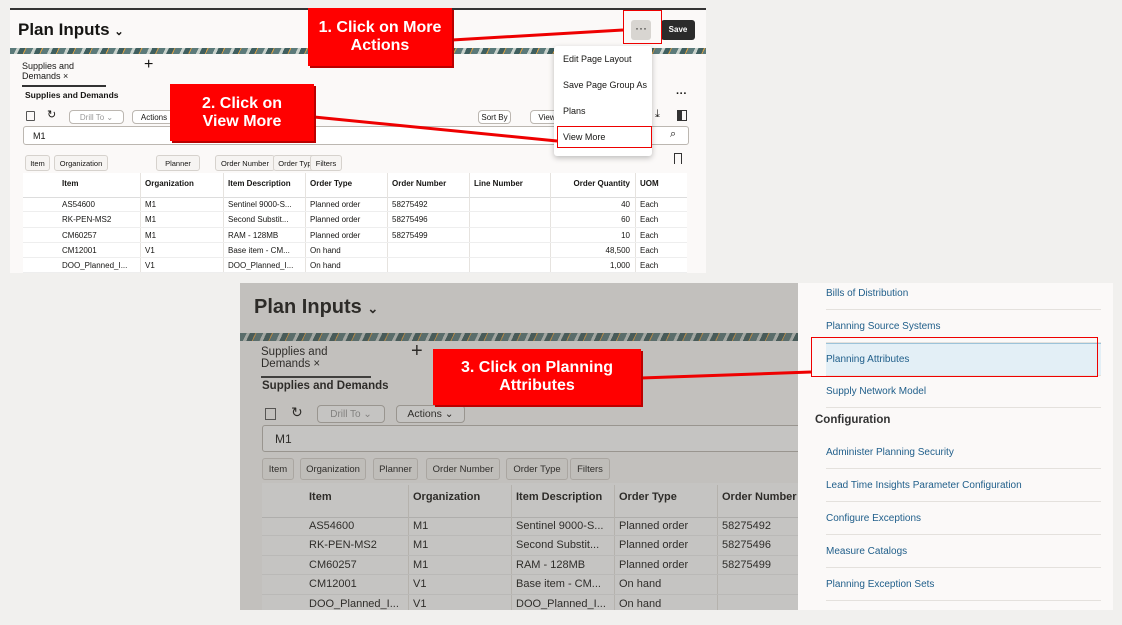  Describe the element at coordinates (963, 551) in the screenshot. I see `drawer-item-measure-catalogs: Measure Catalogs` at that location.